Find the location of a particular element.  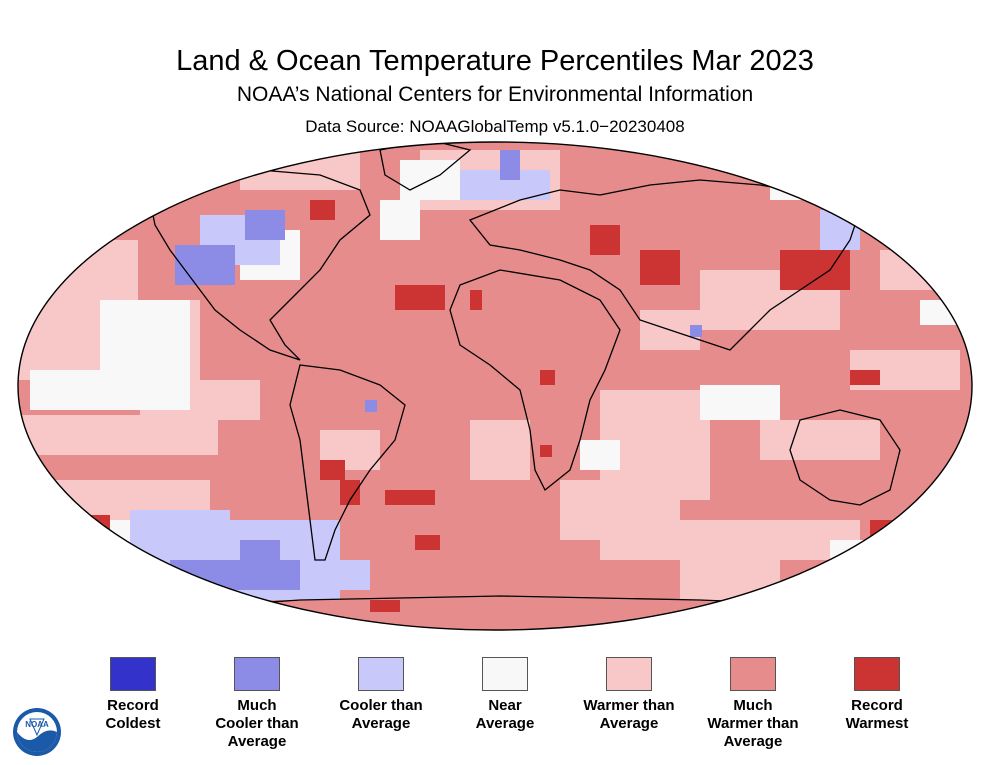

logo-text: NOAA is located at coordinates (37, 724).